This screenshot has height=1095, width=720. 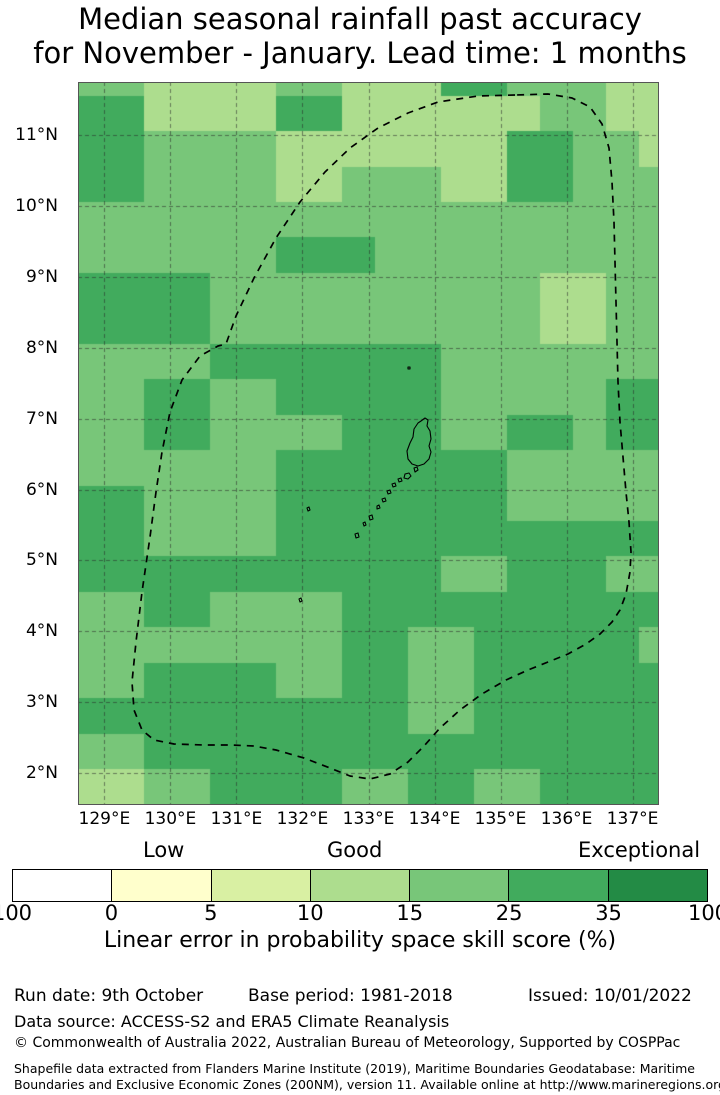 What do you see at coordinates (164, 850) in the screenshot?
I see `colorbar-category-low: Low` at bounding box center [164, 850].